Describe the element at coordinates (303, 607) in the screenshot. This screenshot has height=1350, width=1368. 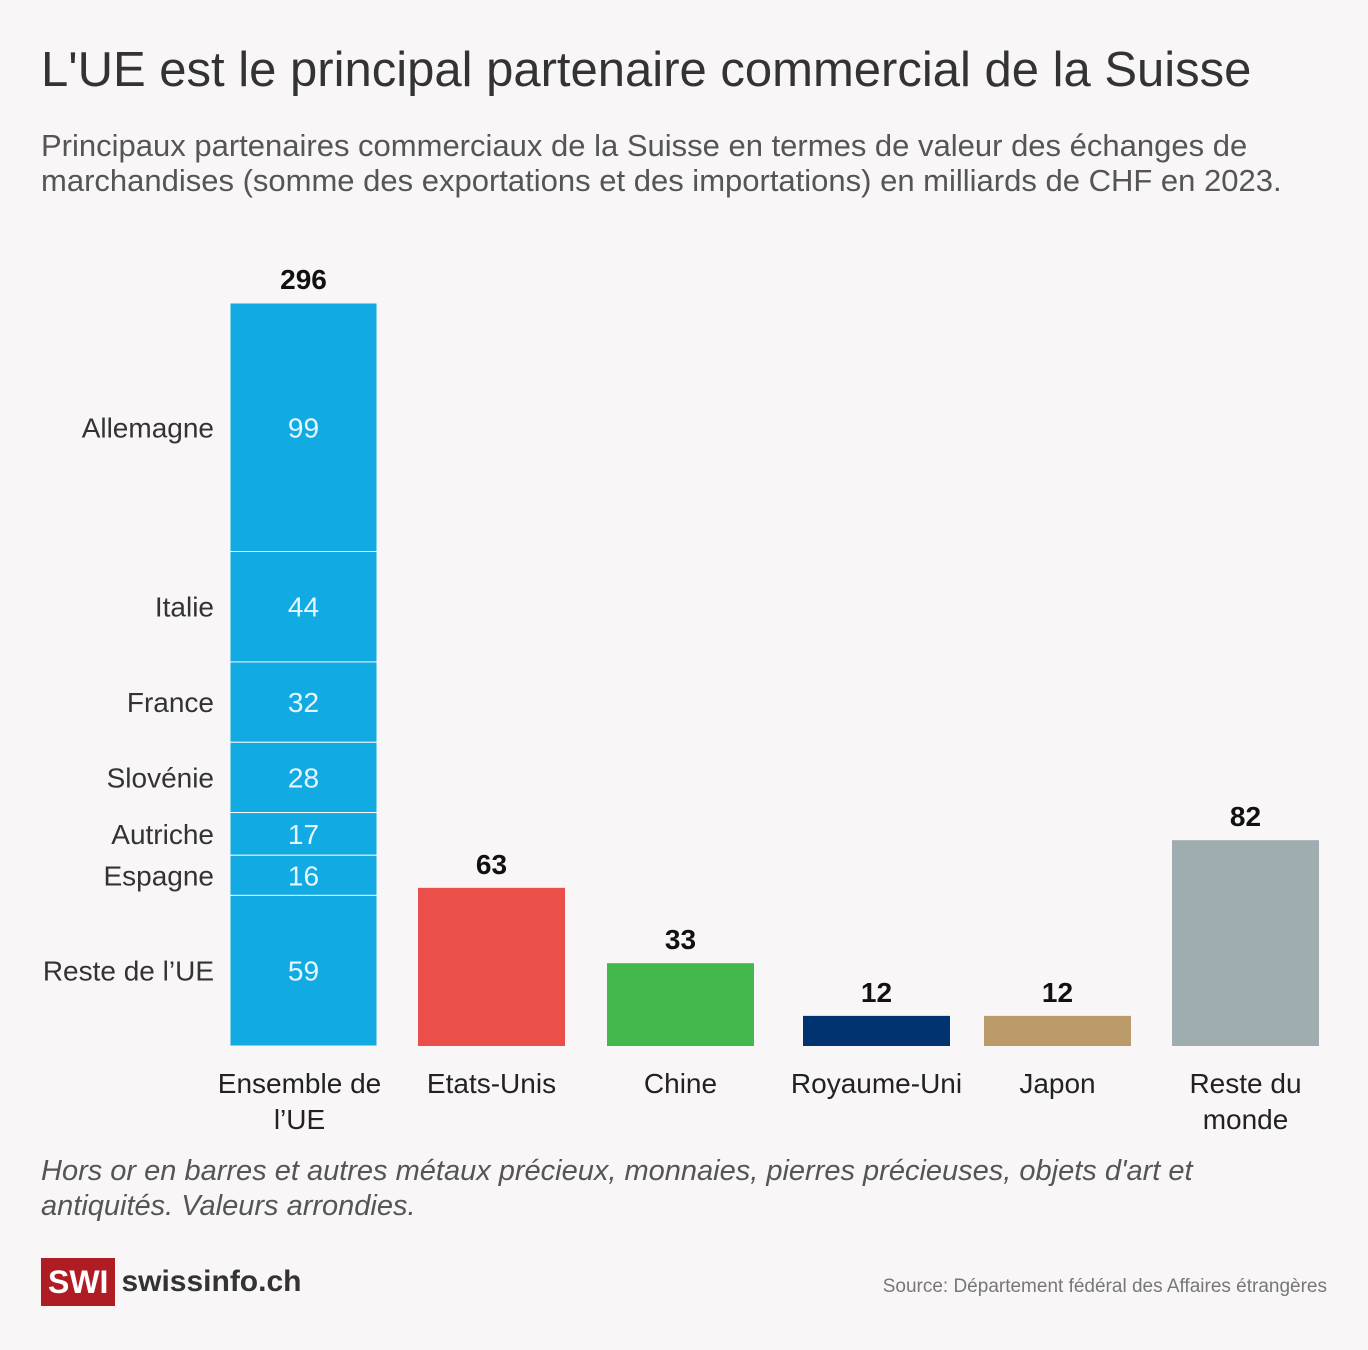
I see `segment-value-label: 44` at that location.